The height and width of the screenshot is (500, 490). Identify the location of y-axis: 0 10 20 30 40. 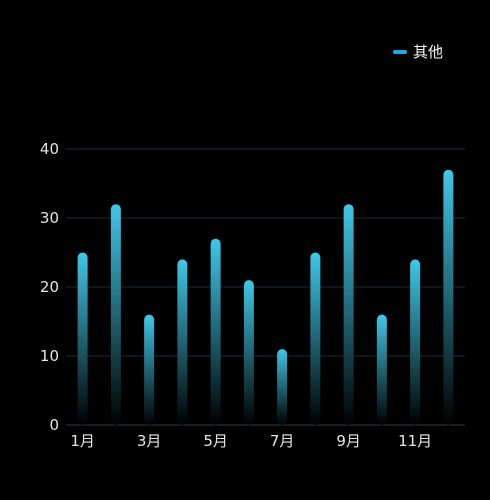
(49, 287).